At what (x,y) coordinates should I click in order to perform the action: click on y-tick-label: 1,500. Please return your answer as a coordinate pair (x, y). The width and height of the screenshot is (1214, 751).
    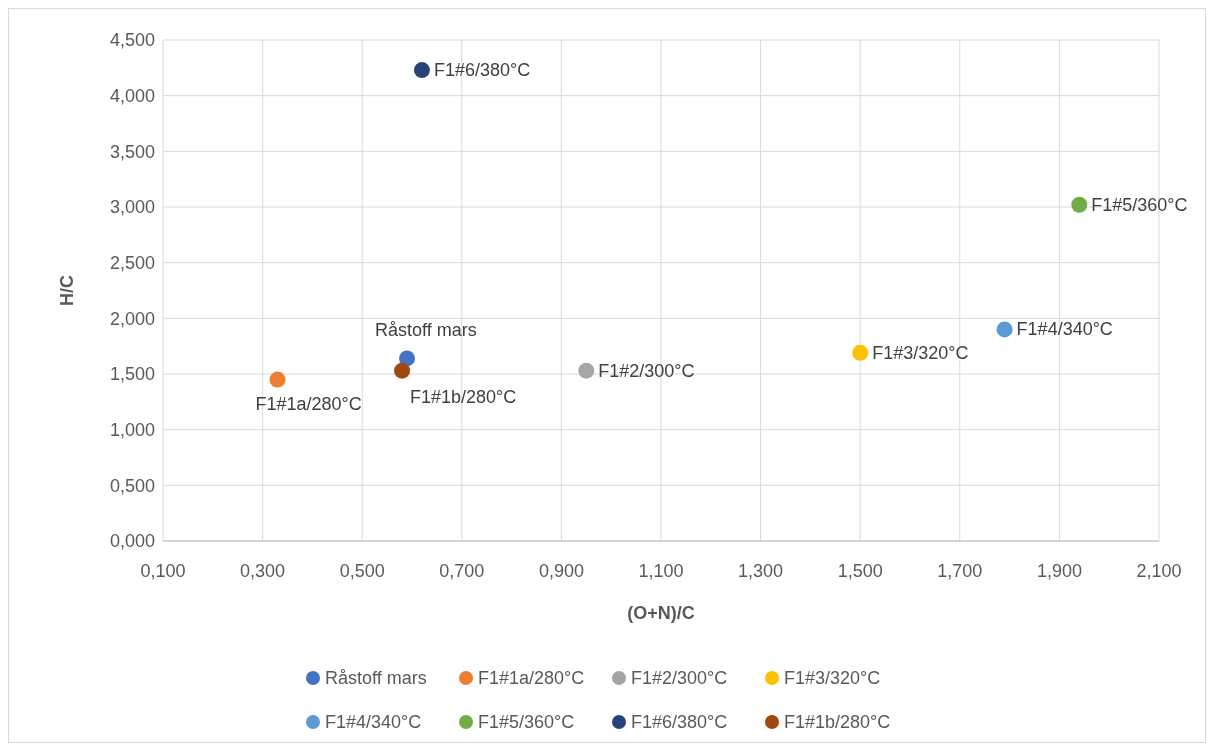
    Looking at the image, I should click on (132, 374).